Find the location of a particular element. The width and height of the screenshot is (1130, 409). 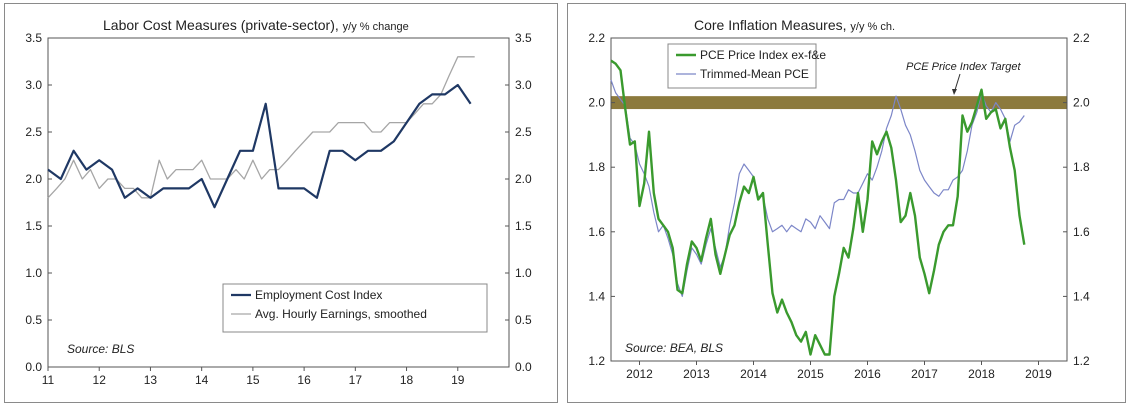

x-tick-label: 2016 is located at coordinates (867, 374).